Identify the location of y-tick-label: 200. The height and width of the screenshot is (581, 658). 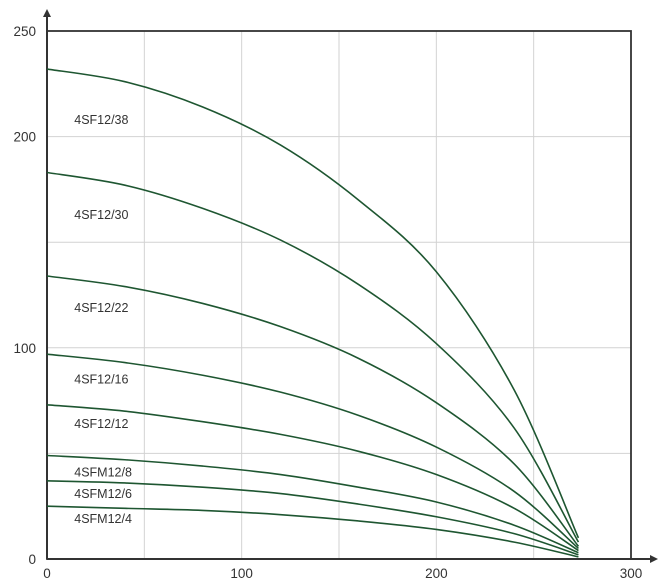
(24, 137).